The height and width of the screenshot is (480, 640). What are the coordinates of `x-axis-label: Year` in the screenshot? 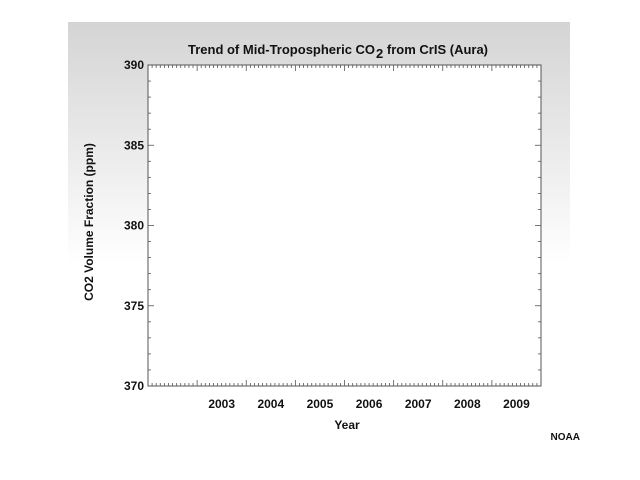 It's located at (347, 425).